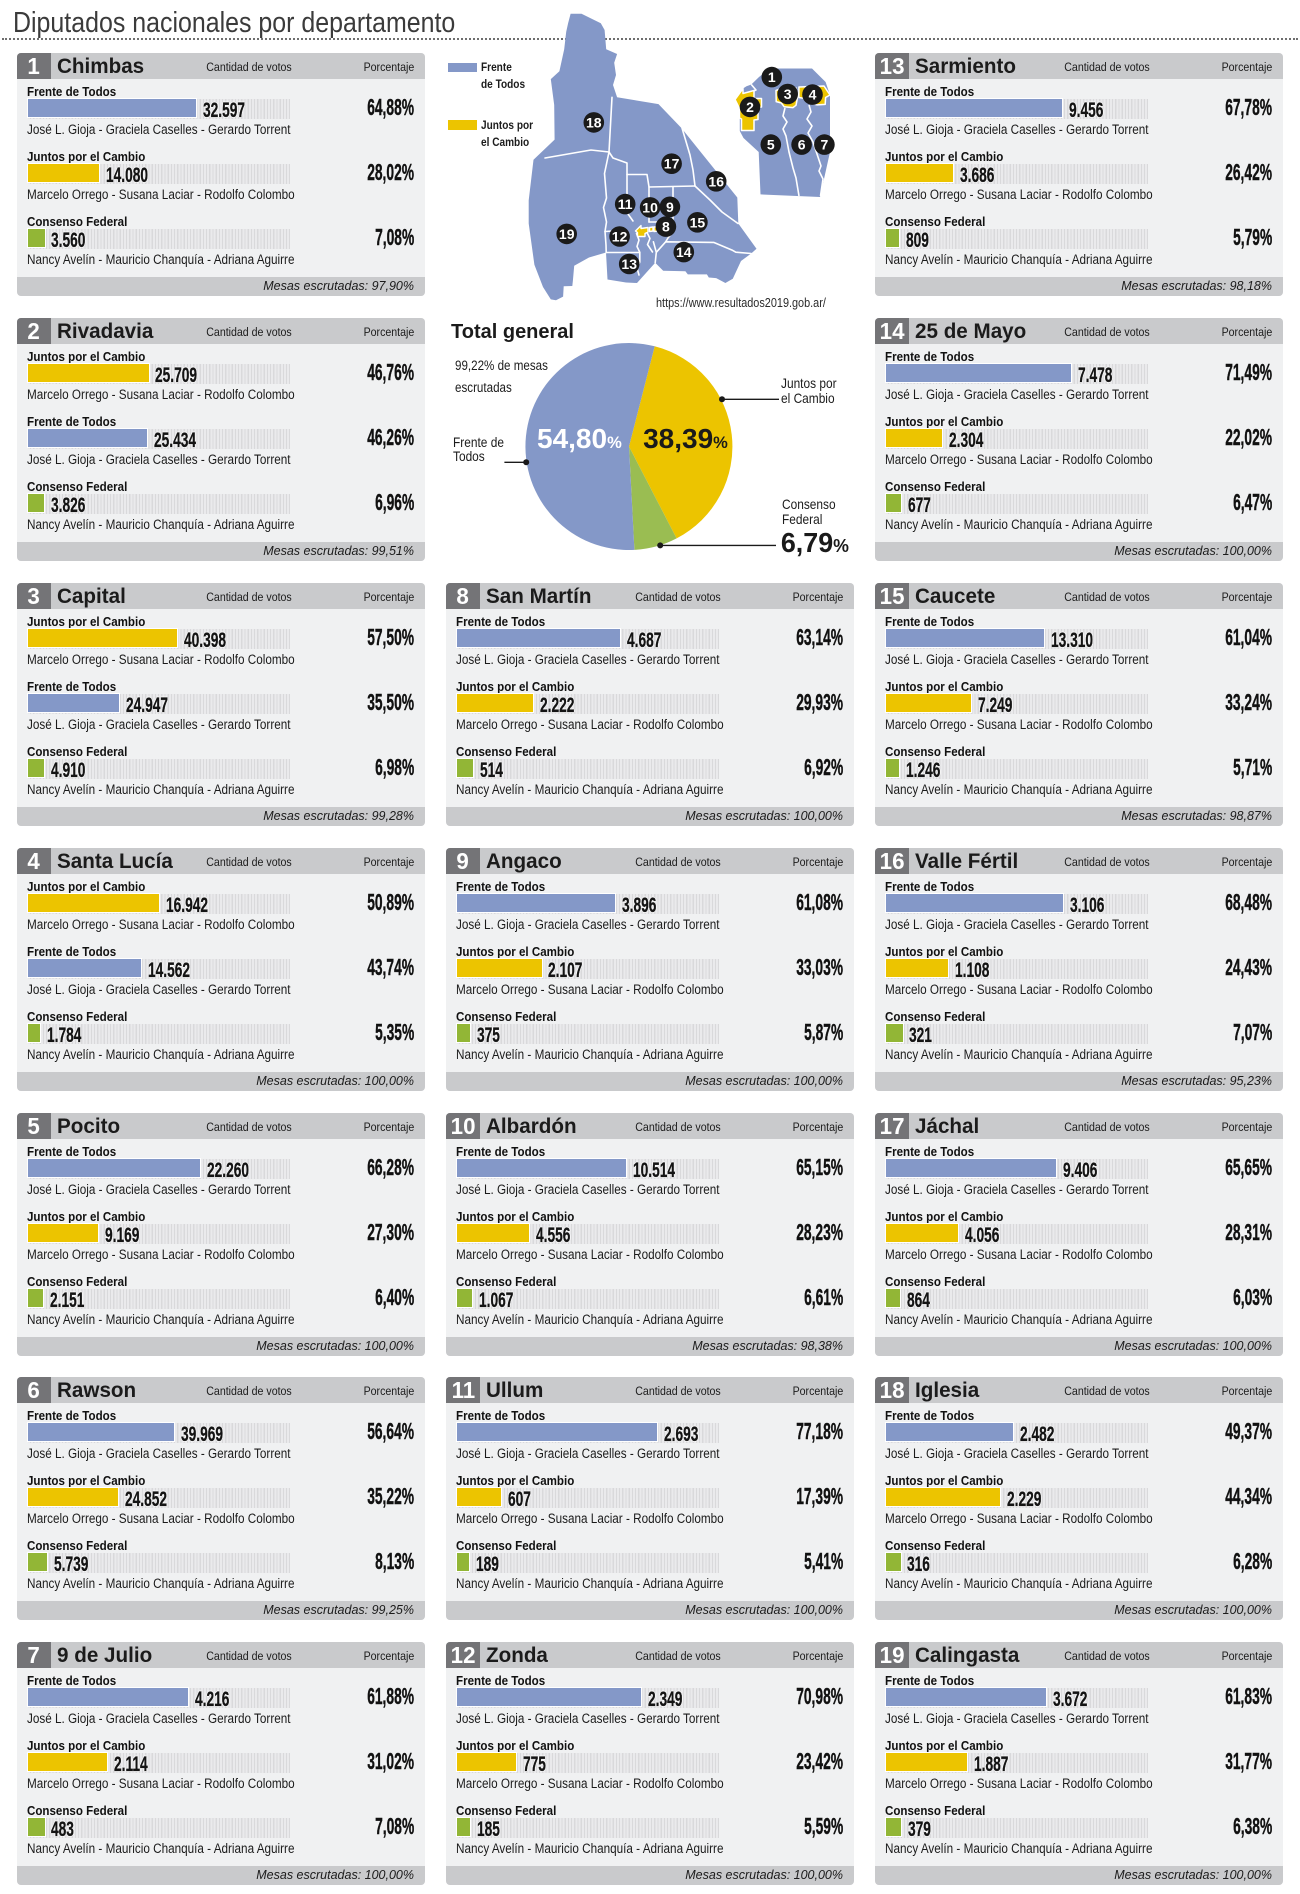 The height and width of the screenshot is (1894, 1300). What do you see at coordinates (567, 234) in the screenshot?
I see `svg-text: 19` at bounding box center [567, 234].